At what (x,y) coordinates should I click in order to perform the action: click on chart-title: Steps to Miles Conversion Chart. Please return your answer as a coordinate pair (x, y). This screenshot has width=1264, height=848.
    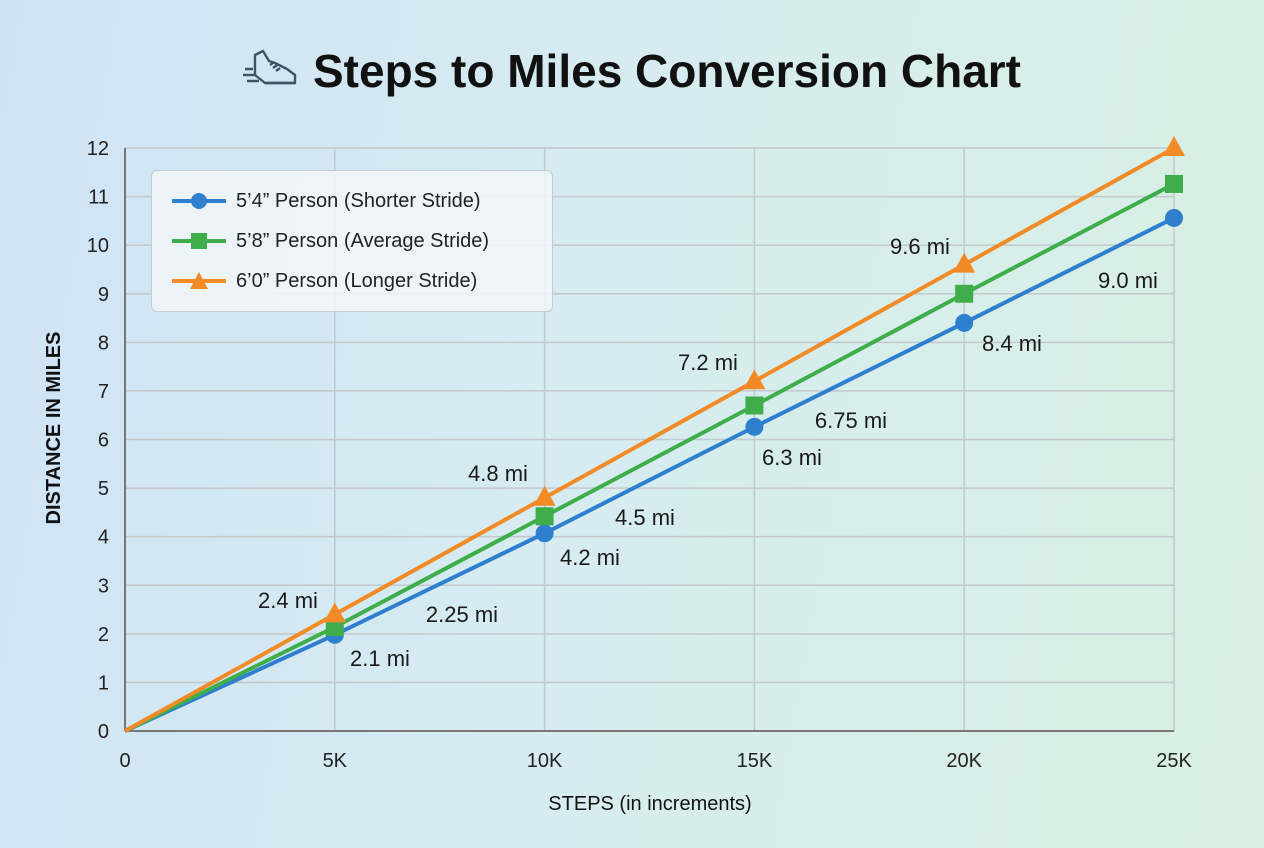
    Looking at the image, I should click on (632, 73).